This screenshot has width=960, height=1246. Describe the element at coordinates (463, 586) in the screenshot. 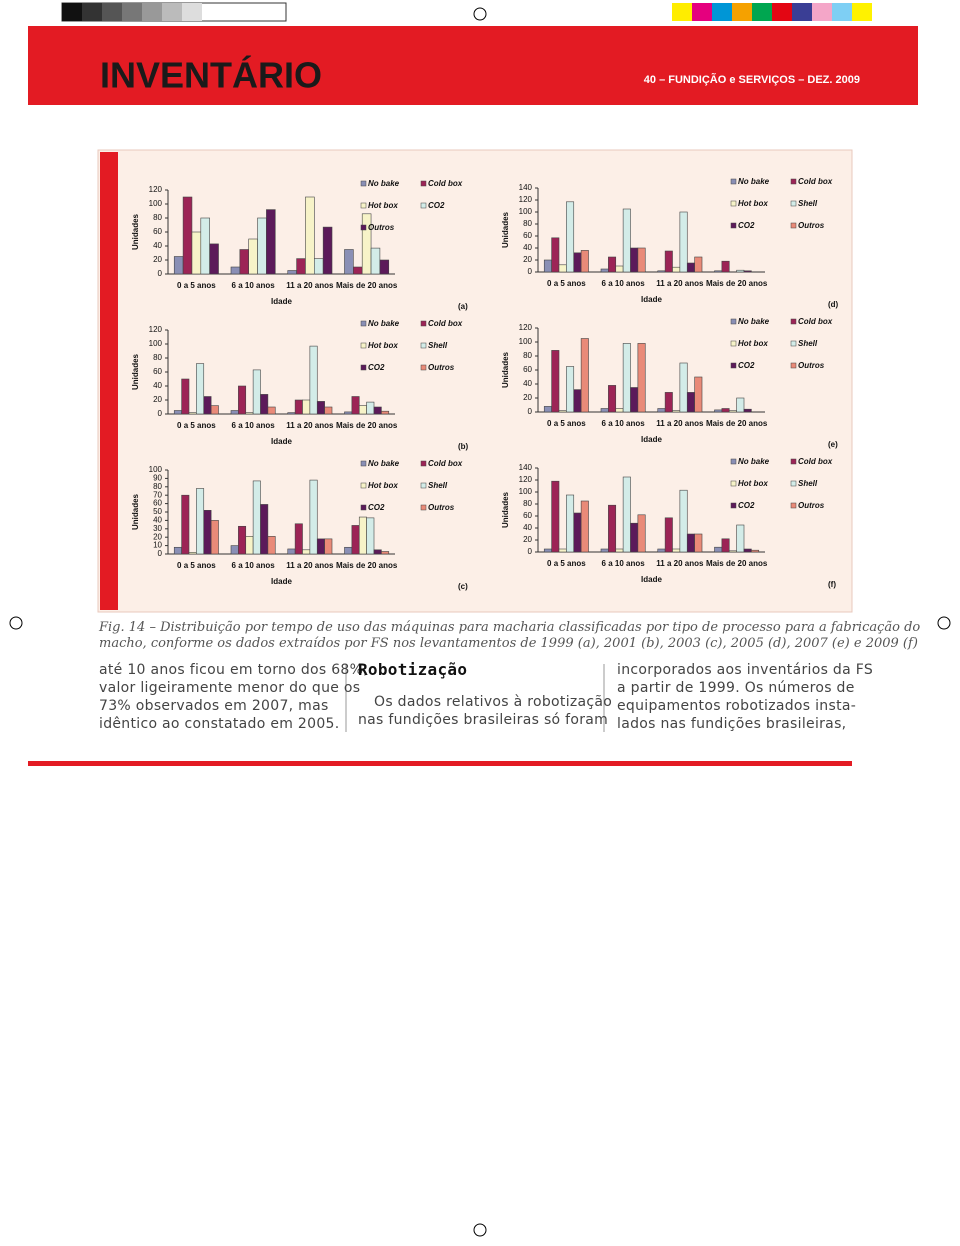

I see `panel-label: (c)` at that location.